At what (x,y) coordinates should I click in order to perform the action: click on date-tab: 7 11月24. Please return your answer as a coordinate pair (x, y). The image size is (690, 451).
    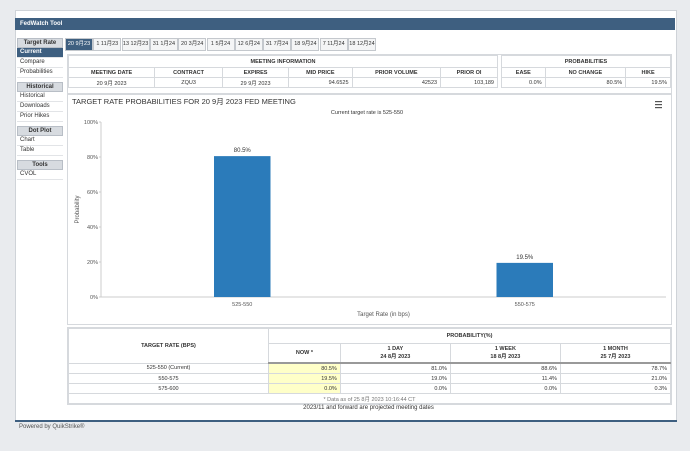
    Looking at the image, I should click on (333, 44).